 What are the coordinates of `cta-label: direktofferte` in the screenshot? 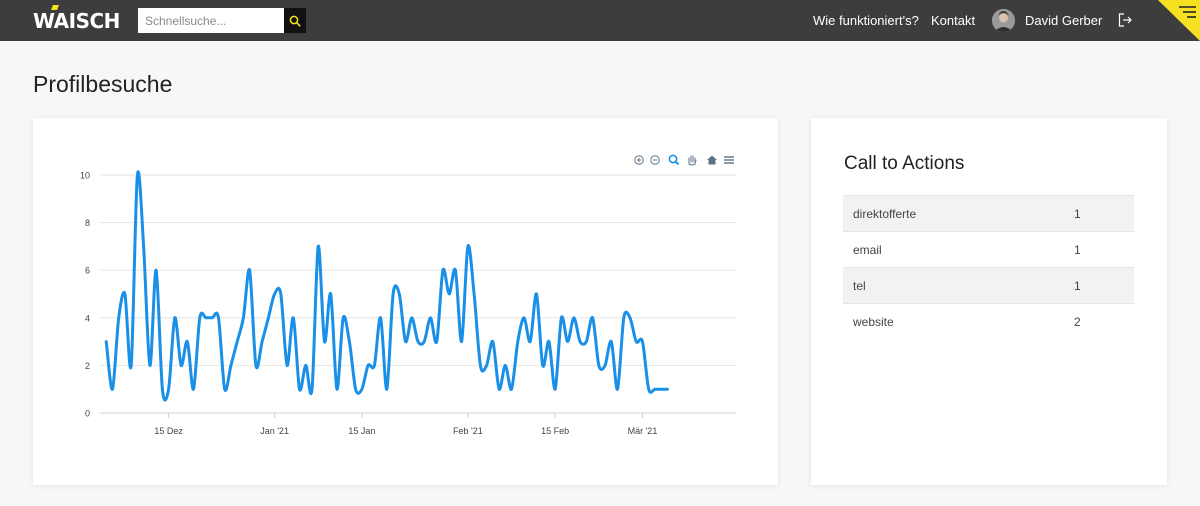 It's located at (953, 213).